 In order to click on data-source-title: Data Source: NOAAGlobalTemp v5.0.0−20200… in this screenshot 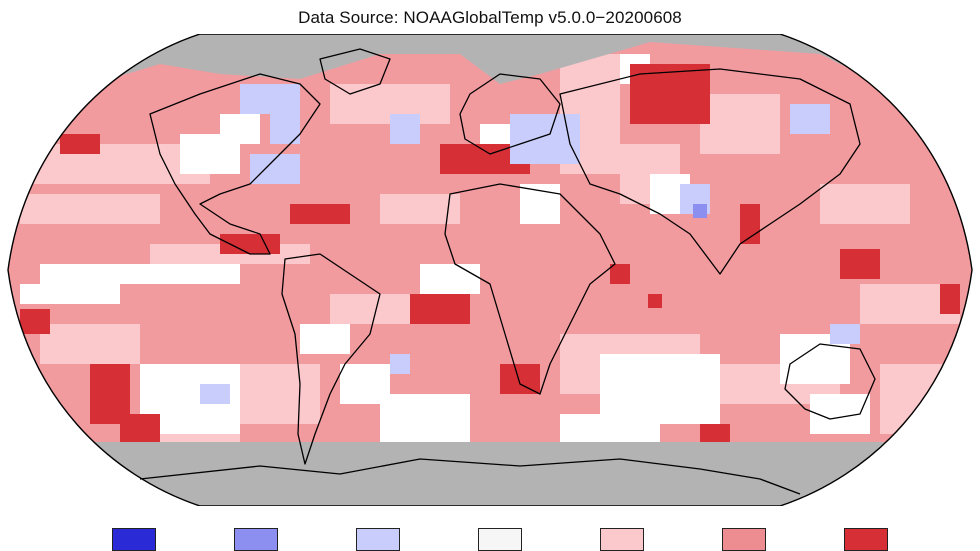, I will do `click(490, 17)`.